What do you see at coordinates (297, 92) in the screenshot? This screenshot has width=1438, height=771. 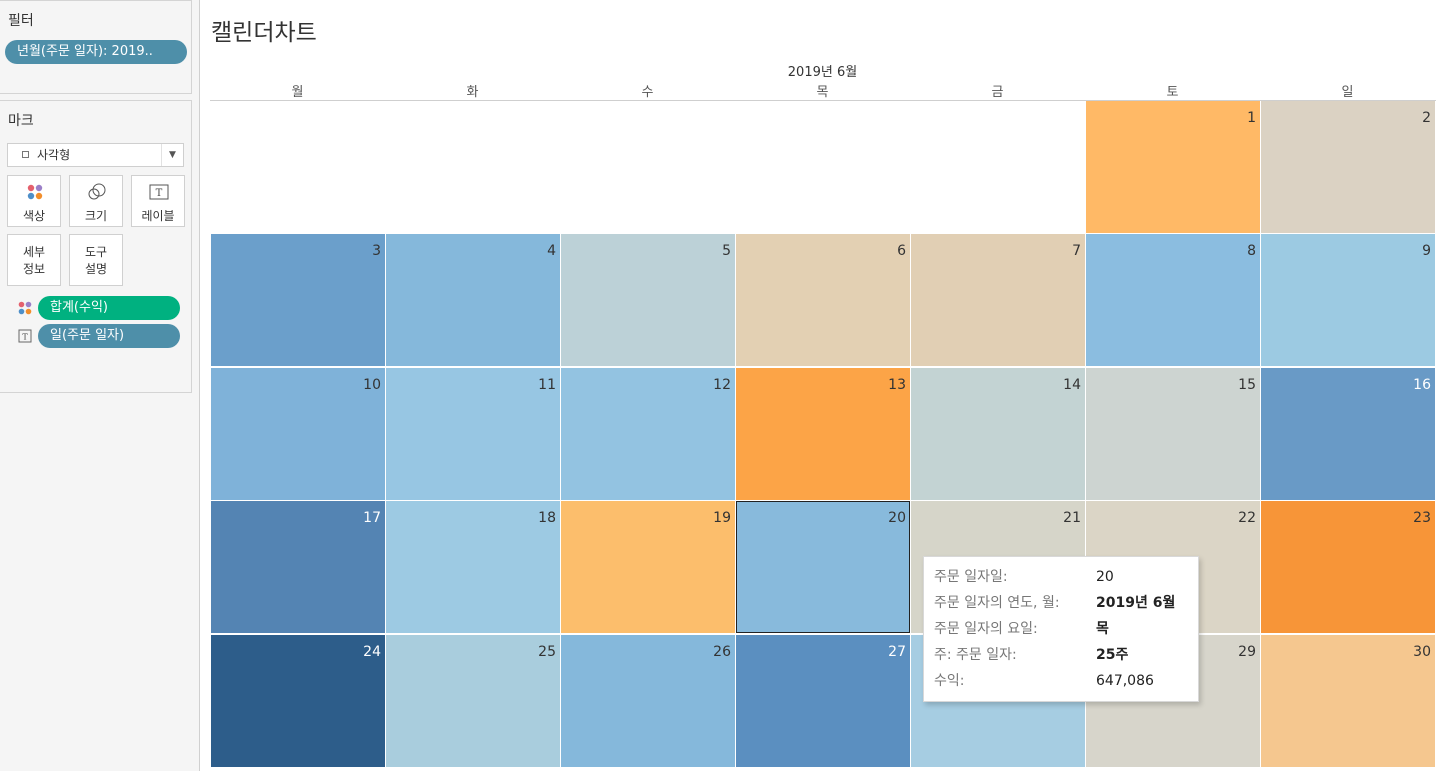 I see `weekday-header-mon: 월` at bounding box center [297, 92].